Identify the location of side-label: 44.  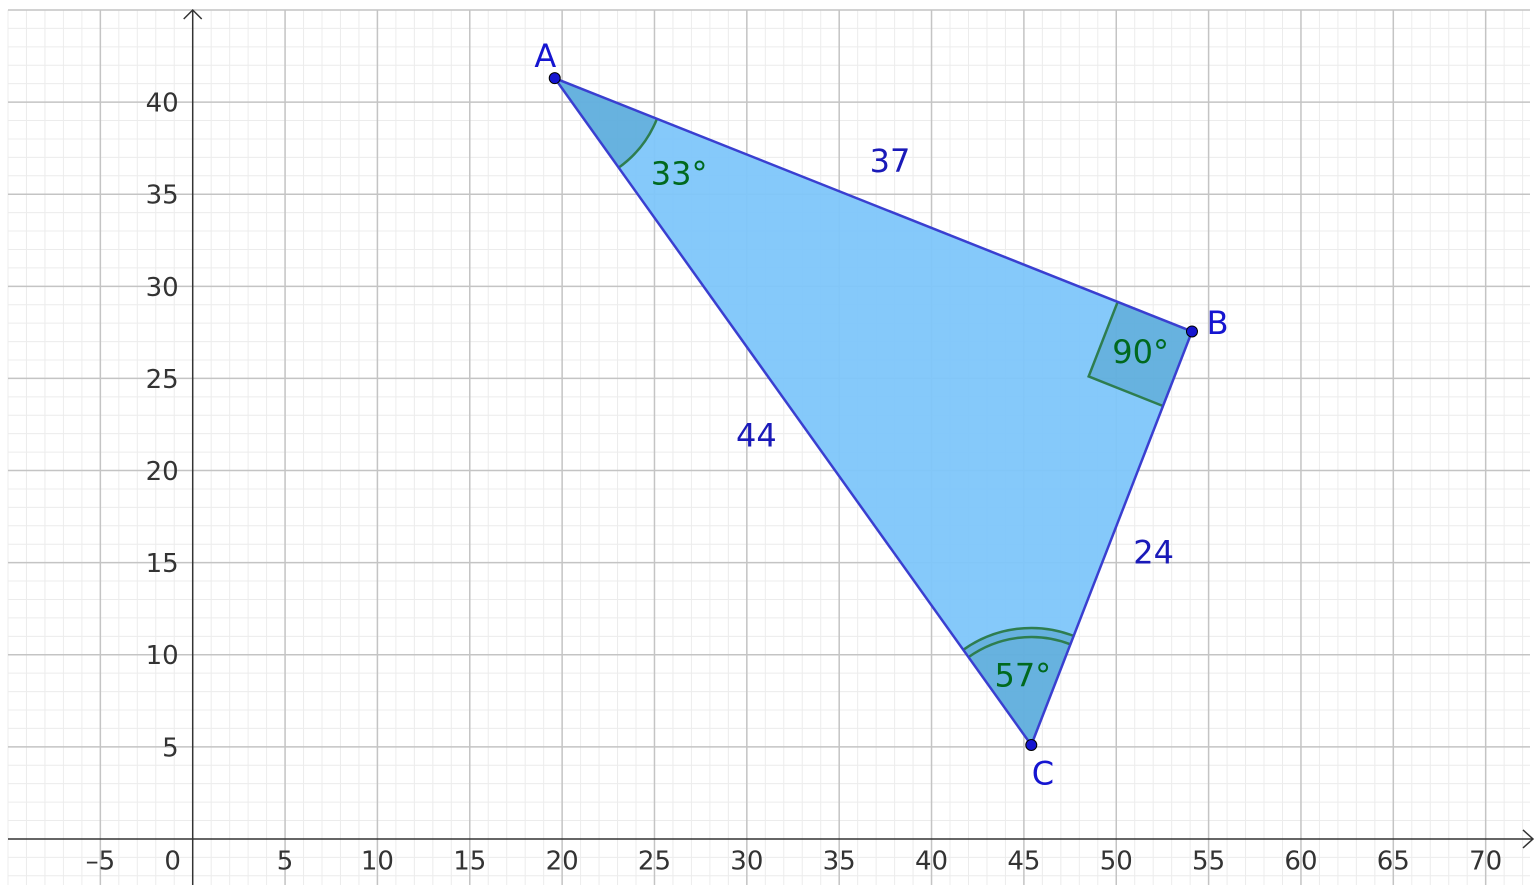
(756, 436).